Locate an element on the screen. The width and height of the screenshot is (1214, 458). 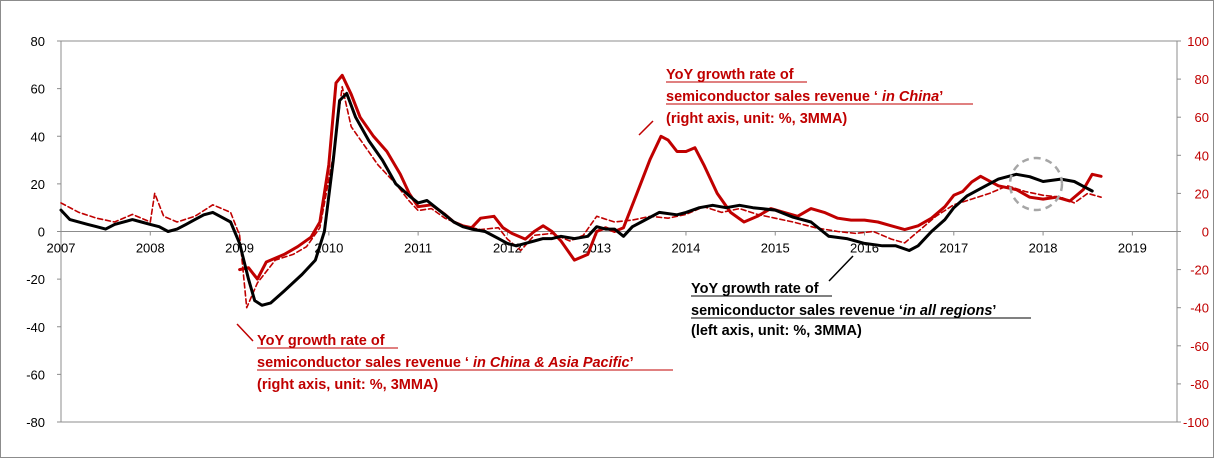
right-tick-label: -40 is located at coordinates (1199, 308).